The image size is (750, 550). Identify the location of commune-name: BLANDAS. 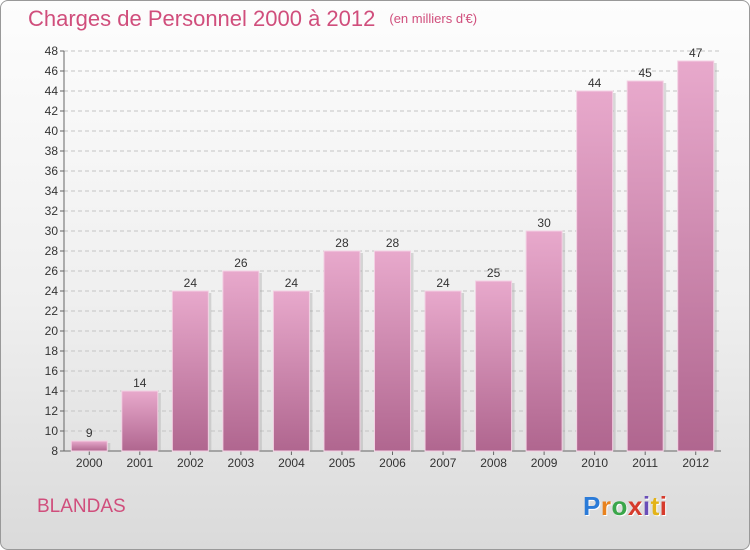
(81, 506).